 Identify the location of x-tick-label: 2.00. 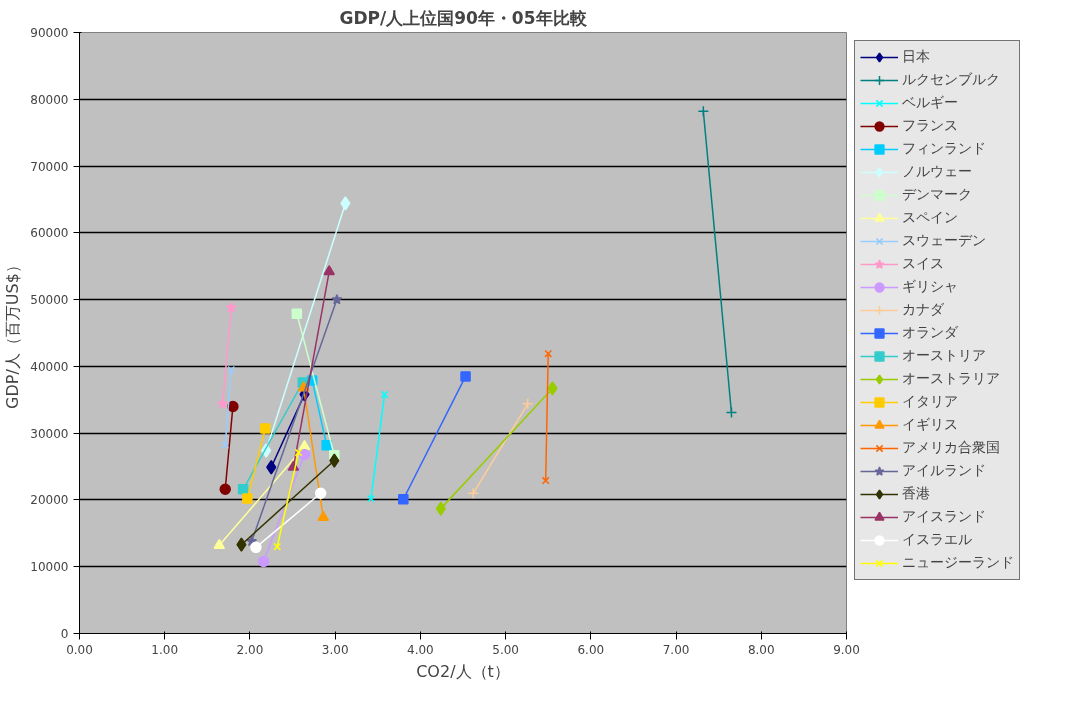
(250, 649).